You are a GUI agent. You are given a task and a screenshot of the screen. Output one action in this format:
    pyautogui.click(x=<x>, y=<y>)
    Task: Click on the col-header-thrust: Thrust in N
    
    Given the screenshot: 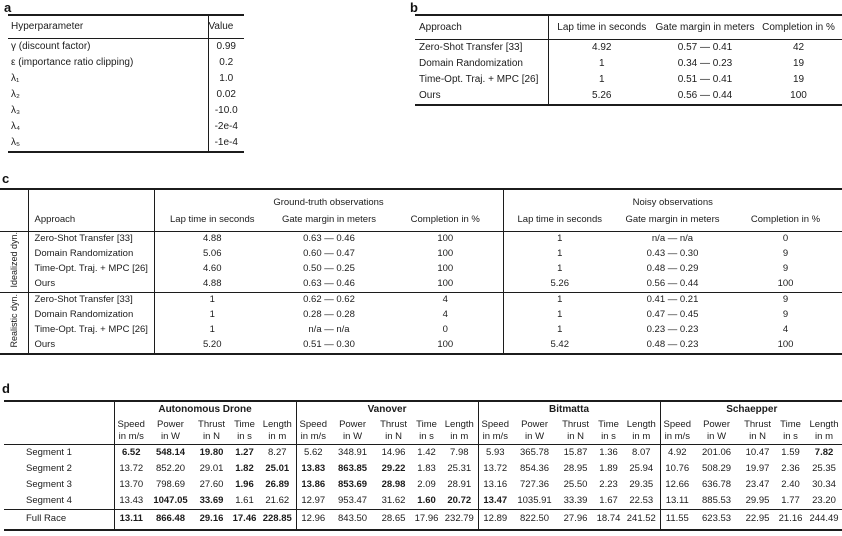 What is the action you would take?
    pyautogui.click(x=758, y=431)
    